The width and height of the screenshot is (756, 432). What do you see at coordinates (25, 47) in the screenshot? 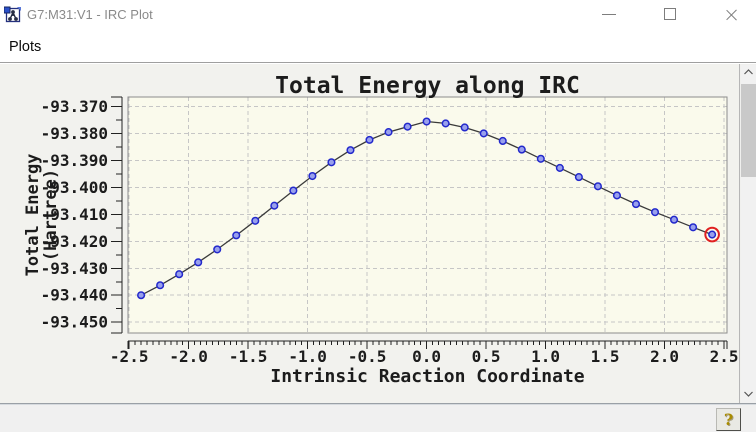
I see `menu-plots: Plots` at bounding box center [25, 47].